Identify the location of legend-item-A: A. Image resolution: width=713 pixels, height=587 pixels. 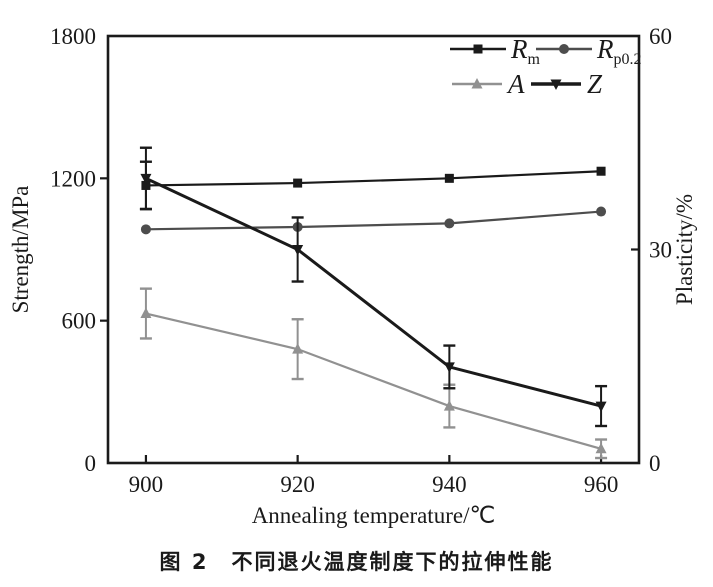
(488, 84).